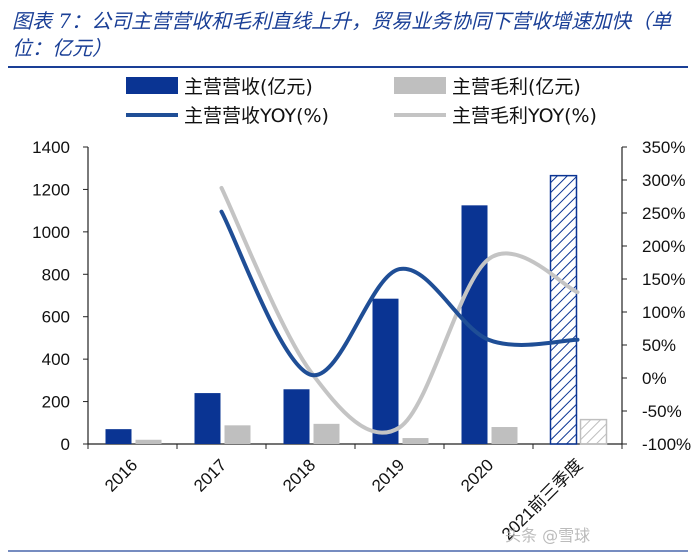 The width and height of the screenshot is (695, 557). What do you see at coordinates (65, 444) in the screenshot?
I see `left-tick-label: 0` at bounding box center [65, 444].